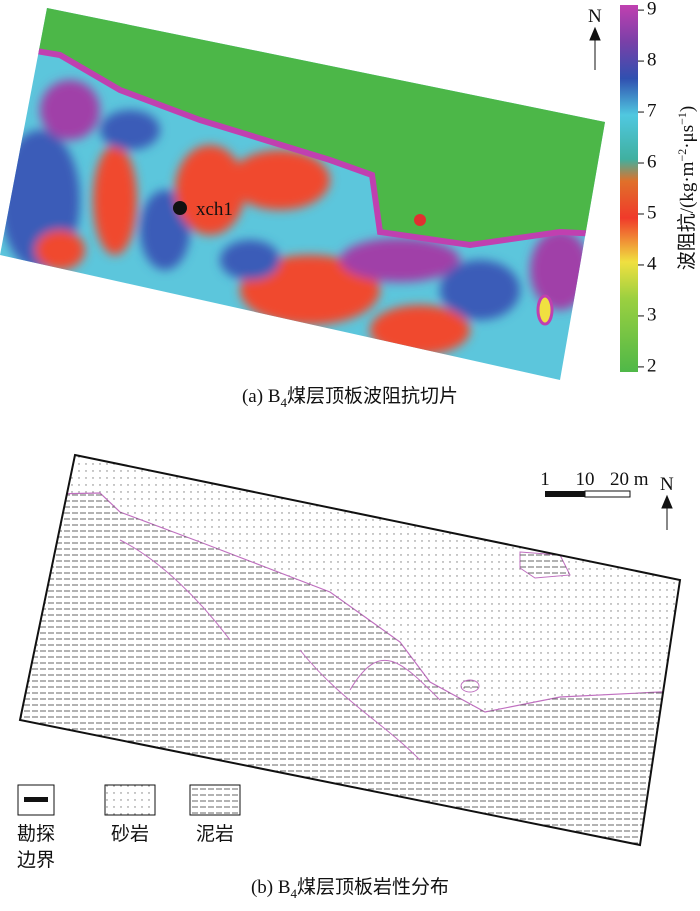 This screenshot has width=700, height=911. Describe the element at coordinates (652, 263) in the screenshot. I see `colorbar-tick-label: 4` at that location.